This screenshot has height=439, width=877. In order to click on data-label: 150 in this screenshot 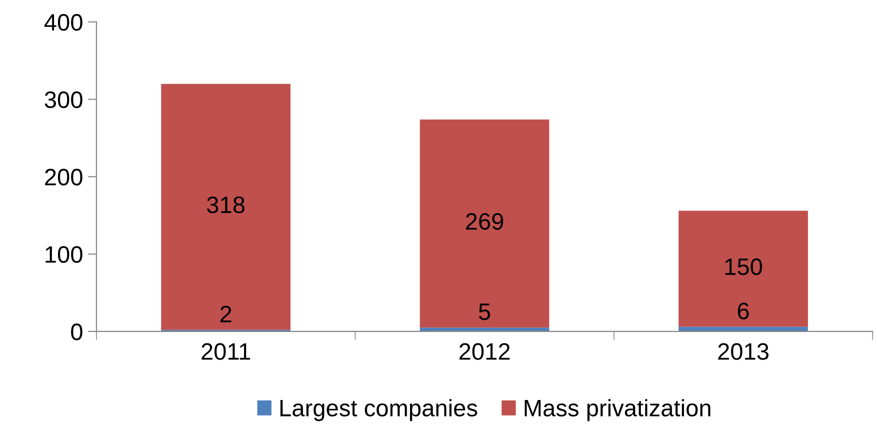, I will do `click(743, 267)`.